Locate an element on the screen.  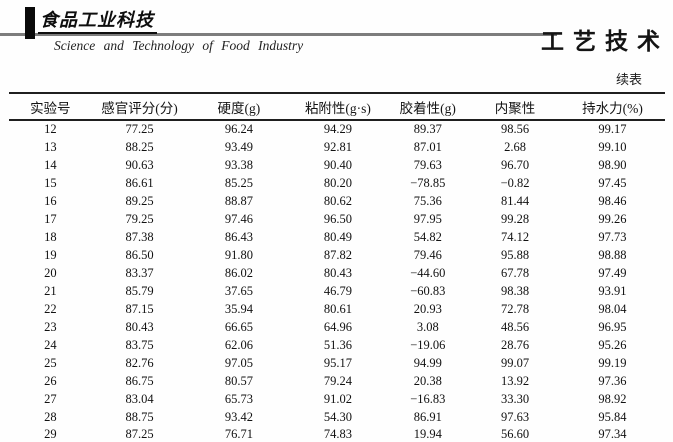
table-cell: 86.91 is located at coordinates (427, 416).